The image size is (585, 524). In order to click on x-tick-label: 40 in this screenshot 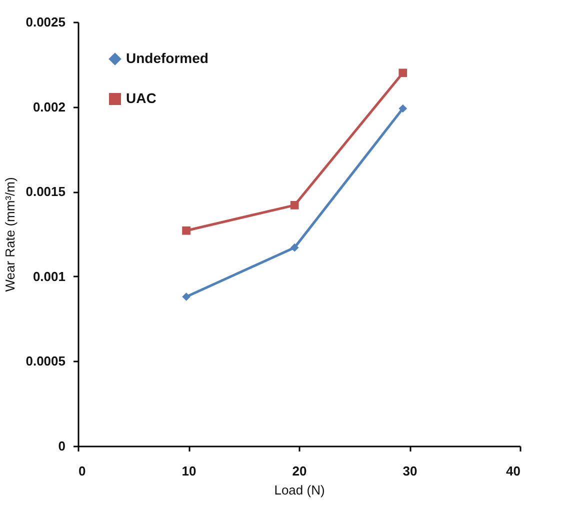, I will do `click(513, 471)`.